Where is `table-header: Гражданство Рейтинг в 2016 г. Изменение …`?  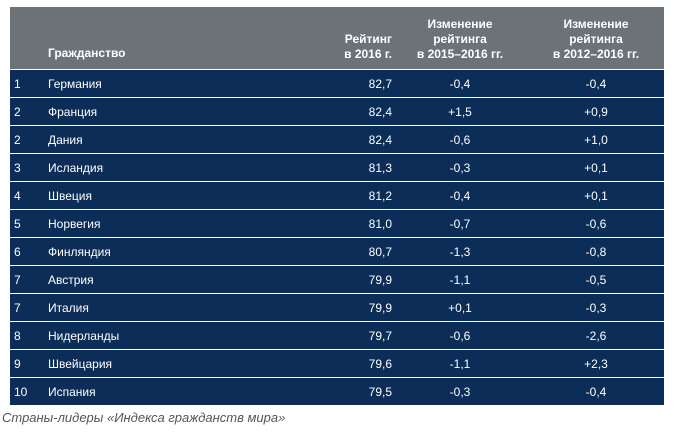
table-header: Гражданство Рейтинг в 2016 г. Изменение … is located at coordinates (337, 38).